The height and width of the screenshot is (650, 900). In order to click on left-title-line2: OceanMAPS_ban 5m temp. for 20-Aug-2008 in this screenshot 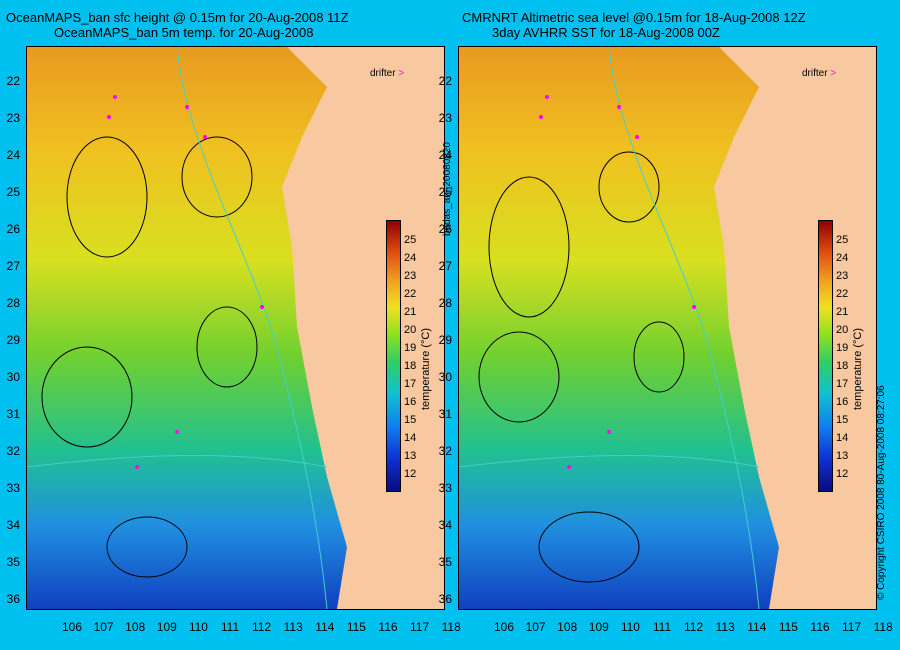, I will do `click(184, 32)`.